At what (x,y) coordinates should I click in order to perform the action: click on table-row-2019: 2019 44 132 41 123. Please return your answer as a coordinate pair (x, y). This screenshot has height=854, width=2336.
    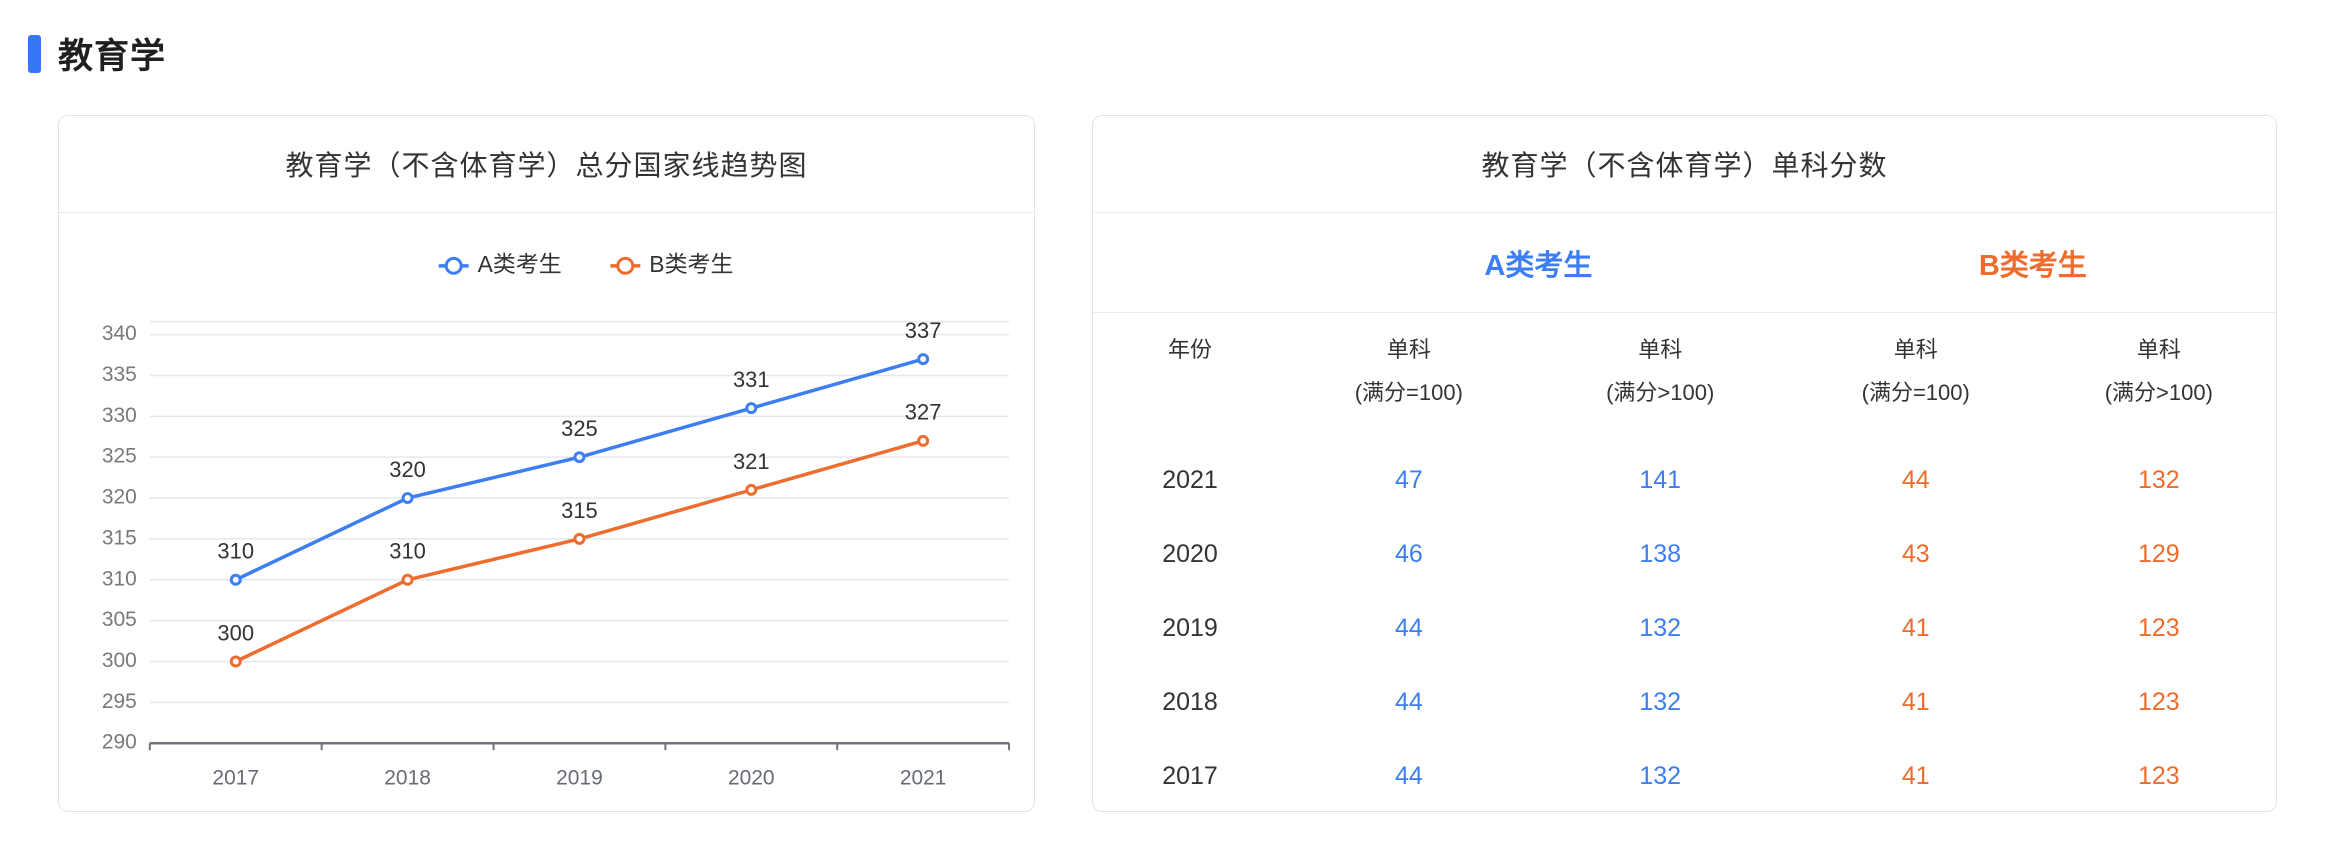
    Looking at the image, I should click on (1684, 629).